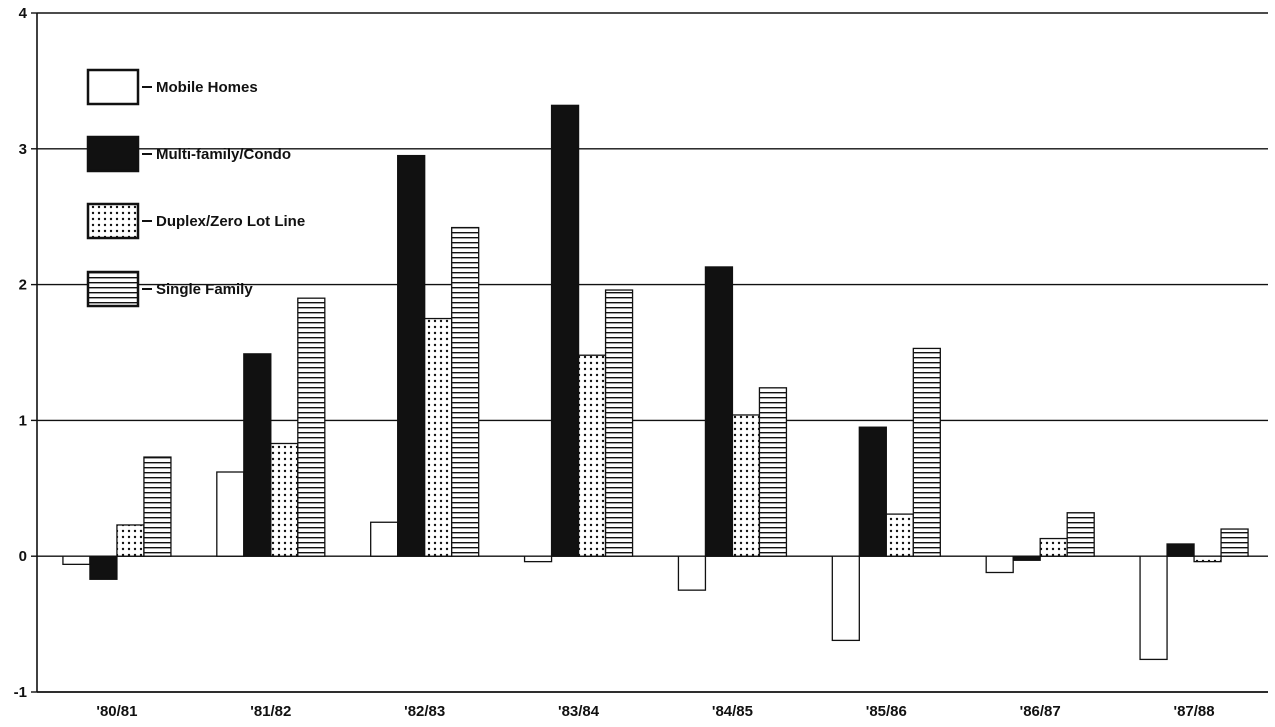  What do you see at coordinates (23, 149) in the screenshot?
I see `y-tick-label: 3` at bounding box center [23, 149].